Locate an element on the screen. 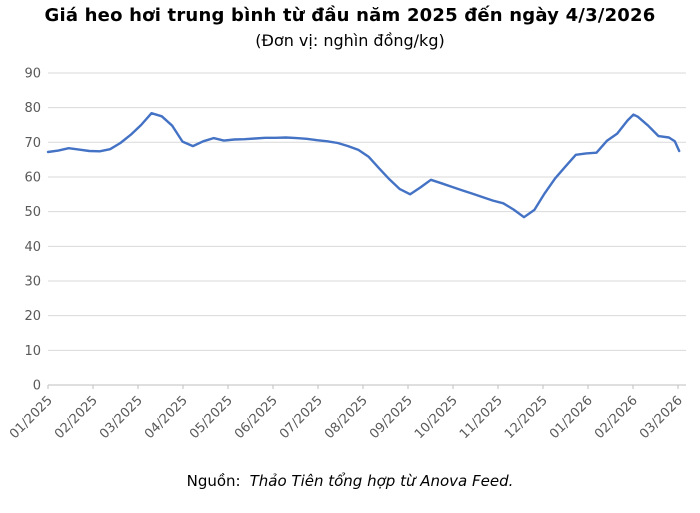 This screenshot has height=513, width=700. x-tick-label: 07/2025 is located at coordinates (301, 417).